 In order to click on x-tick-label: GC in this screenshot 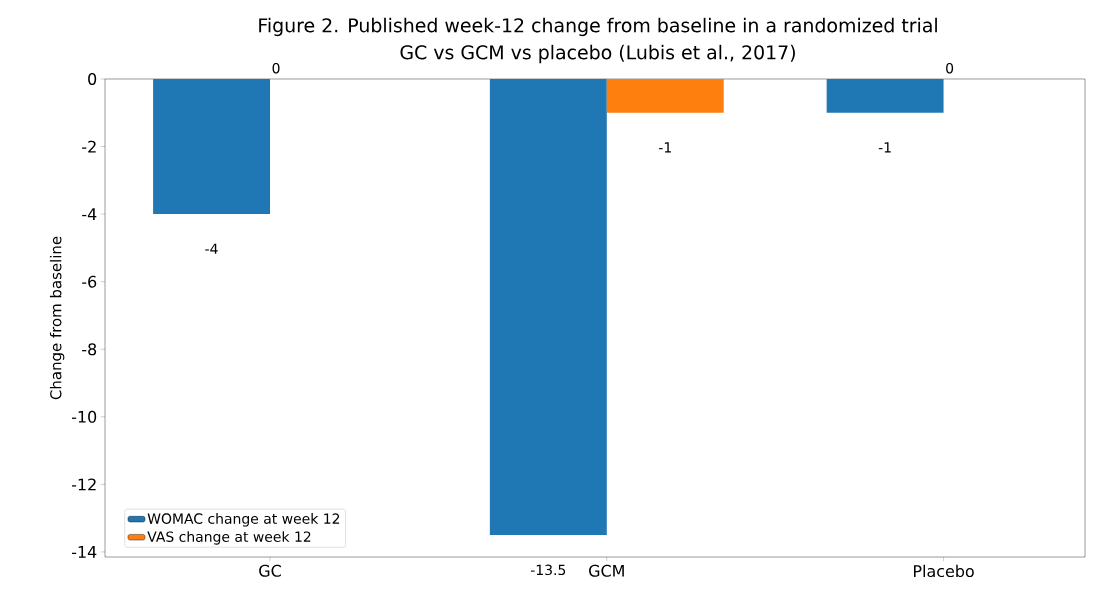, I will do `click(270, 570)`.